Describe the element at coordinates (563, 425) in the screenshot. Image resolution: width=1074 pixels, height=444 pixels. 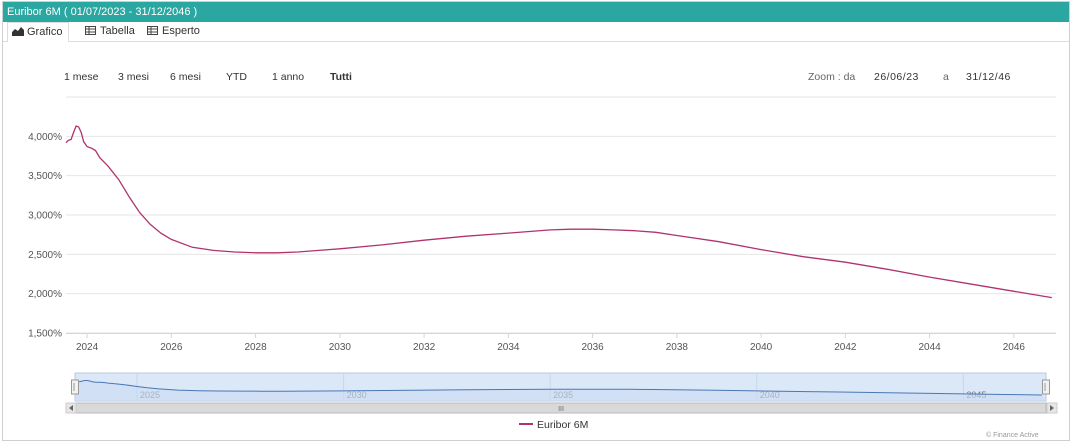
I see `legend-label: Euribor 6M` at that location.